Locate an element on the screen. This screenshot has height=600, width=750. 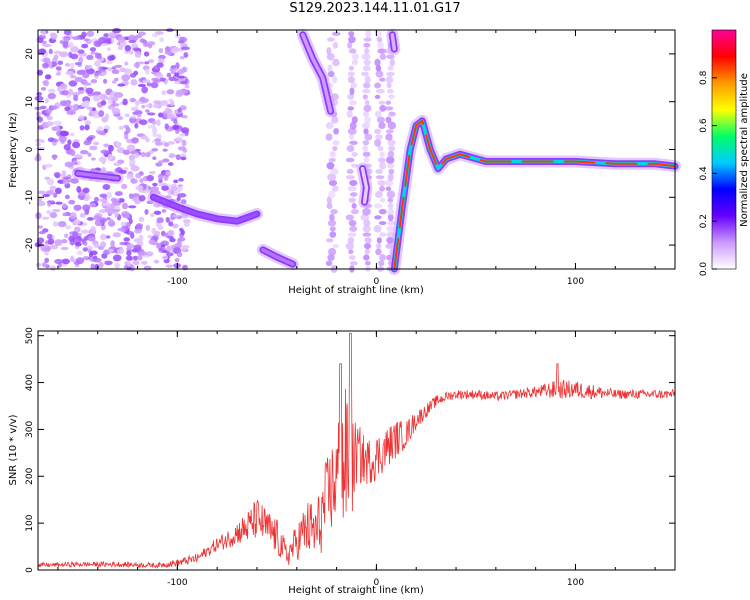
heatmap-ridge-halo is located at coordinates (534, 194).